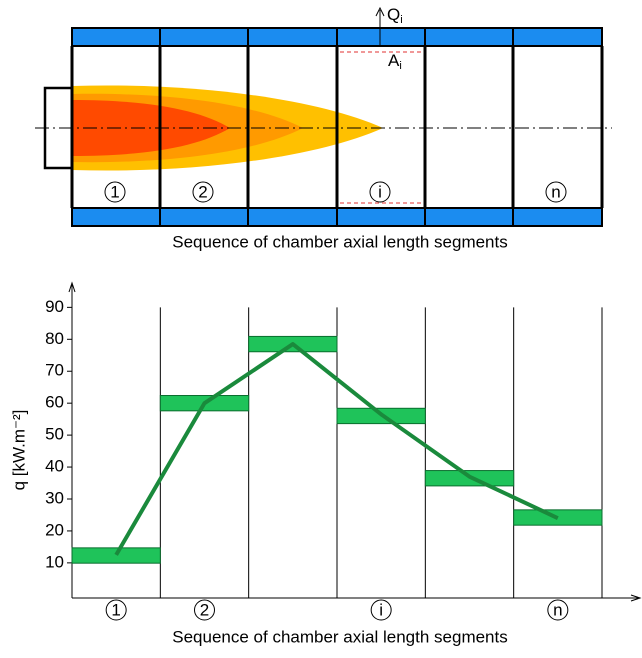 The width and height of the screenshot is (642, 658). Describe the element at coordinates (114, 191) in the screenshot. I see `segment-label: 1` at that location.